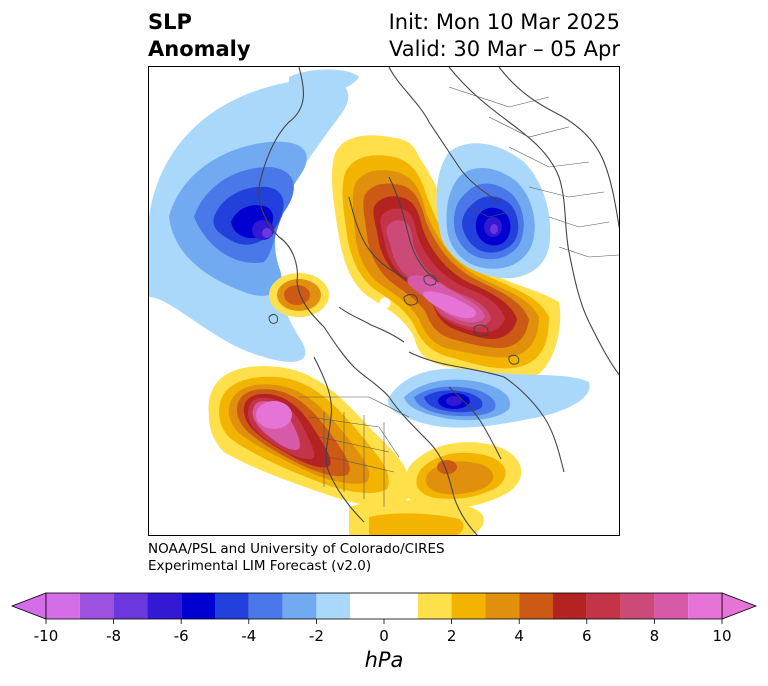  What do you see at coordinates (384, 660) in the screenshot?
I see `colorbar-unit-label: hPa` at bounding box center [384, 660].